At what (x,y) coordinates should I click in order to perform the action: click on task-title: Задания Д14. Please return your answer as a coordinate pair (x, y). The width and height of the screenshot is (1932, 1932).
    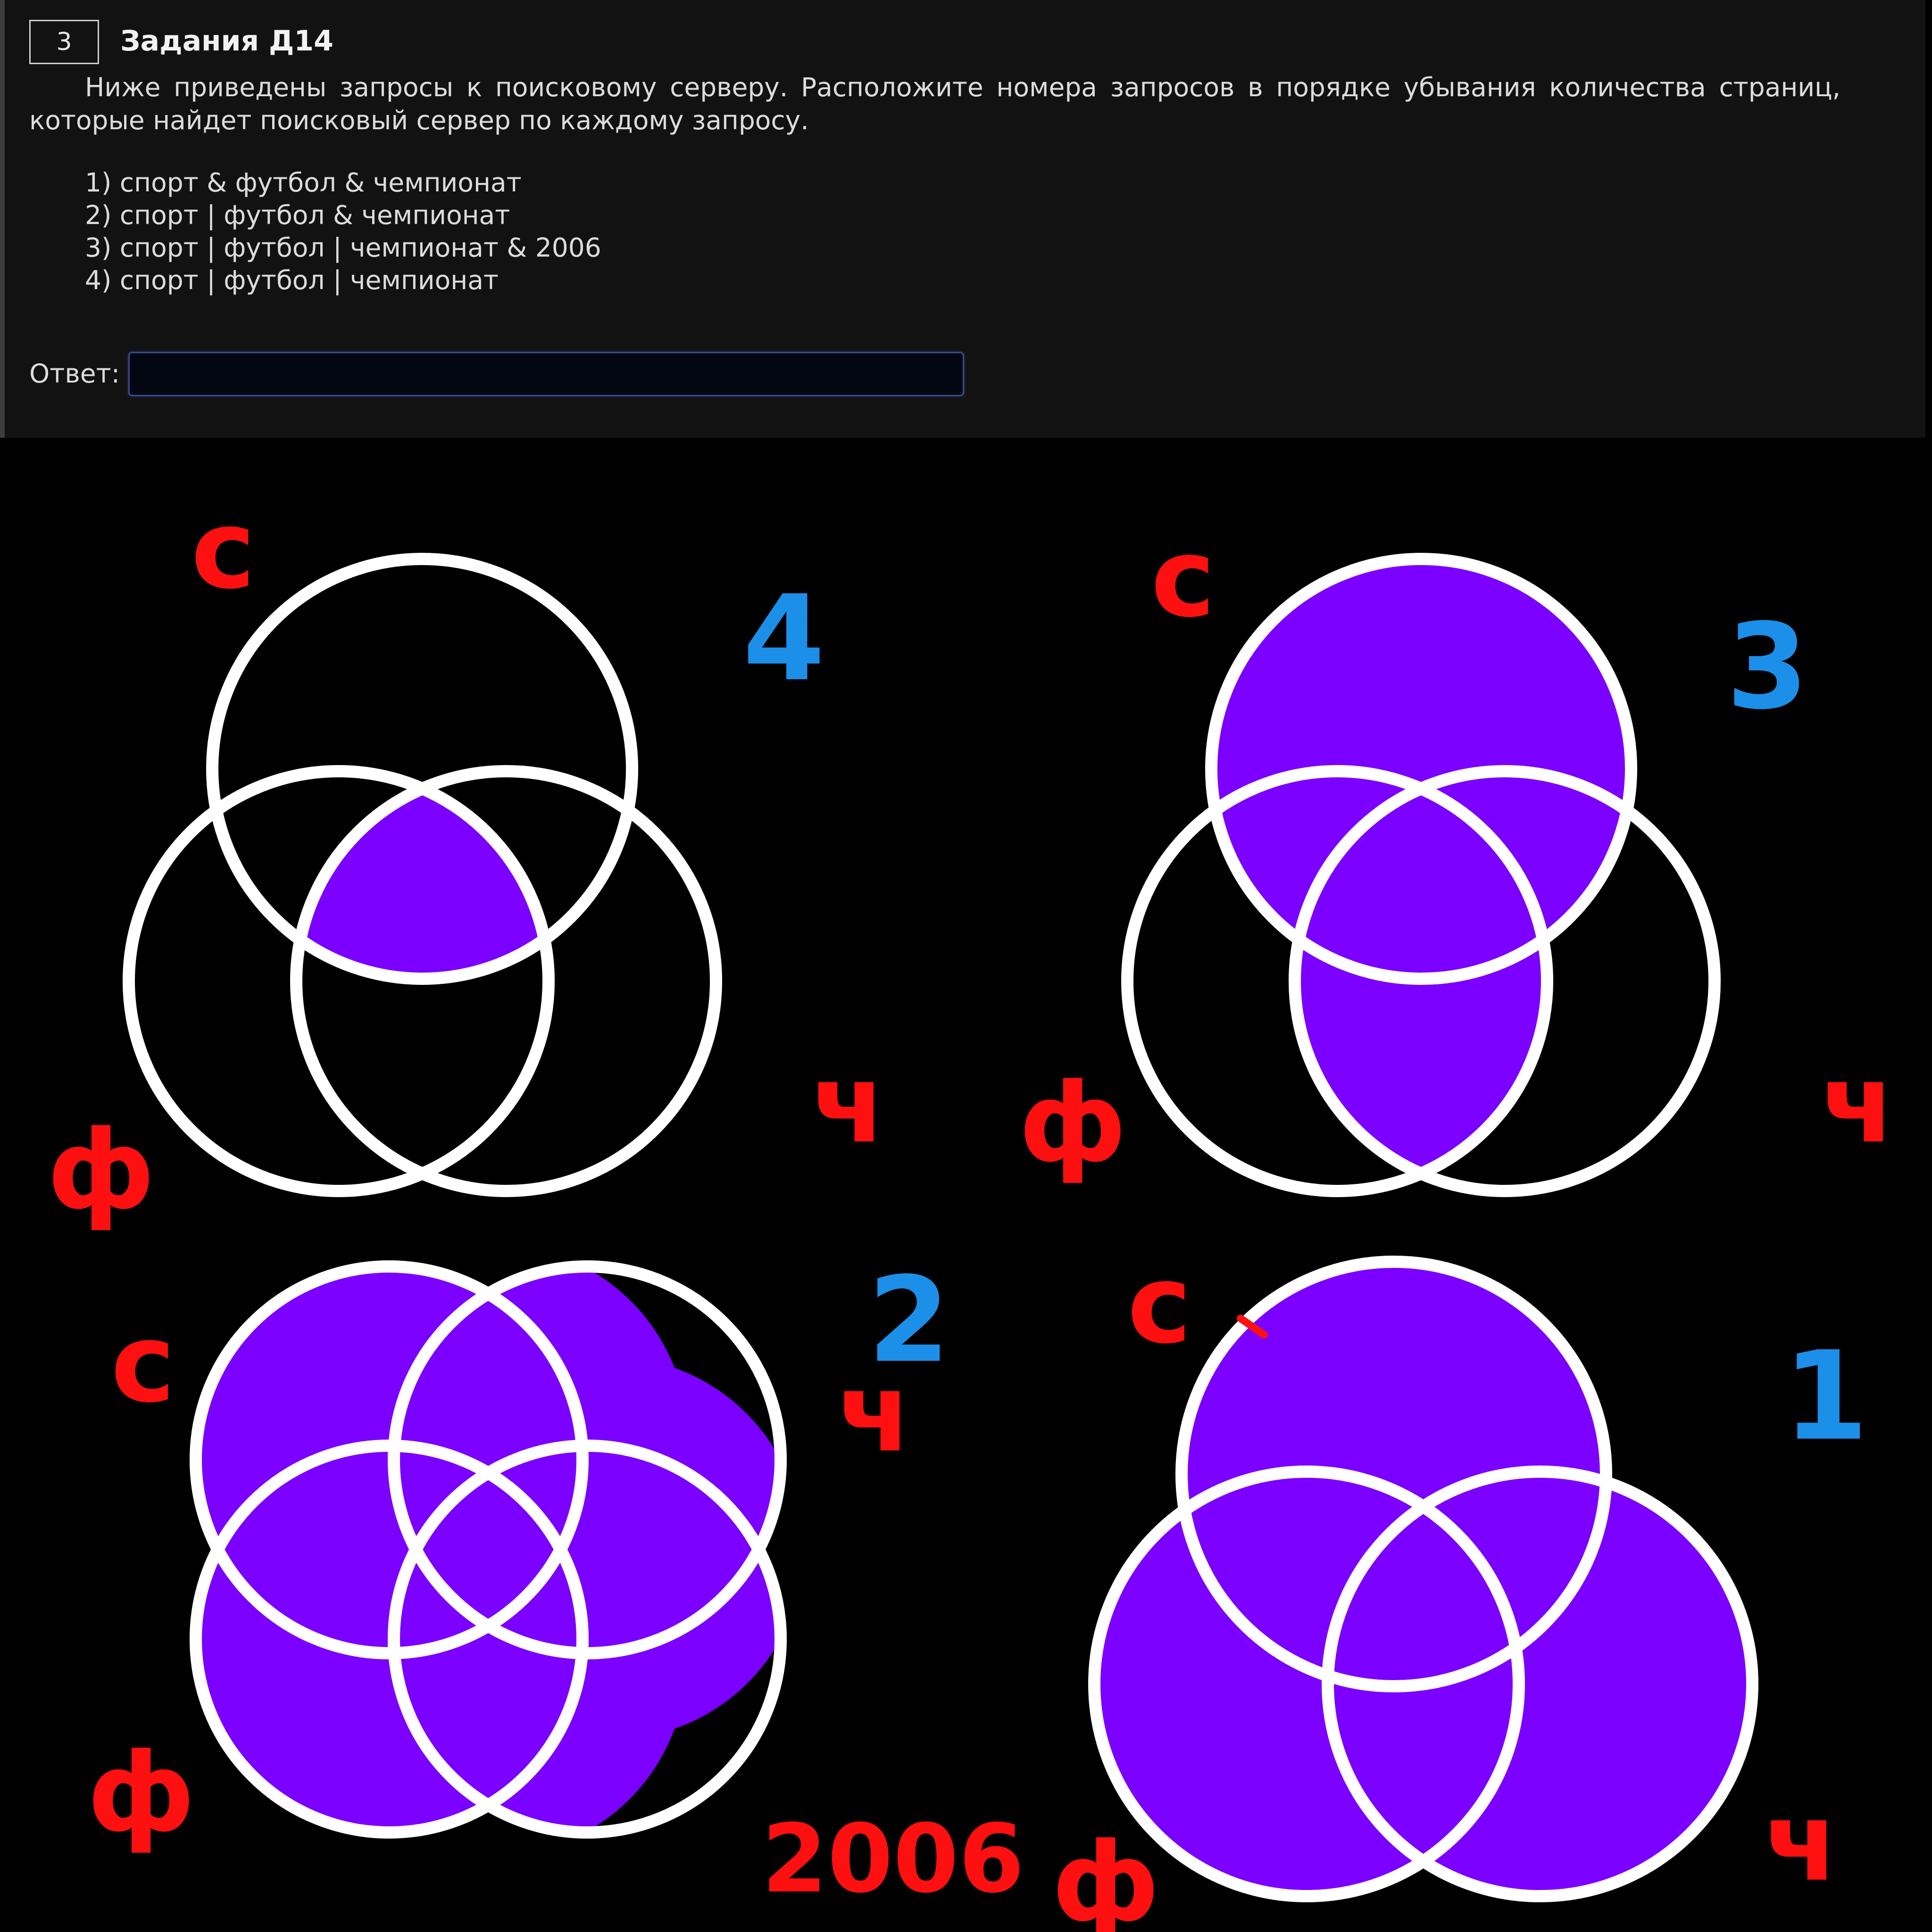
    Looking at the image, I should click on (227, 41).